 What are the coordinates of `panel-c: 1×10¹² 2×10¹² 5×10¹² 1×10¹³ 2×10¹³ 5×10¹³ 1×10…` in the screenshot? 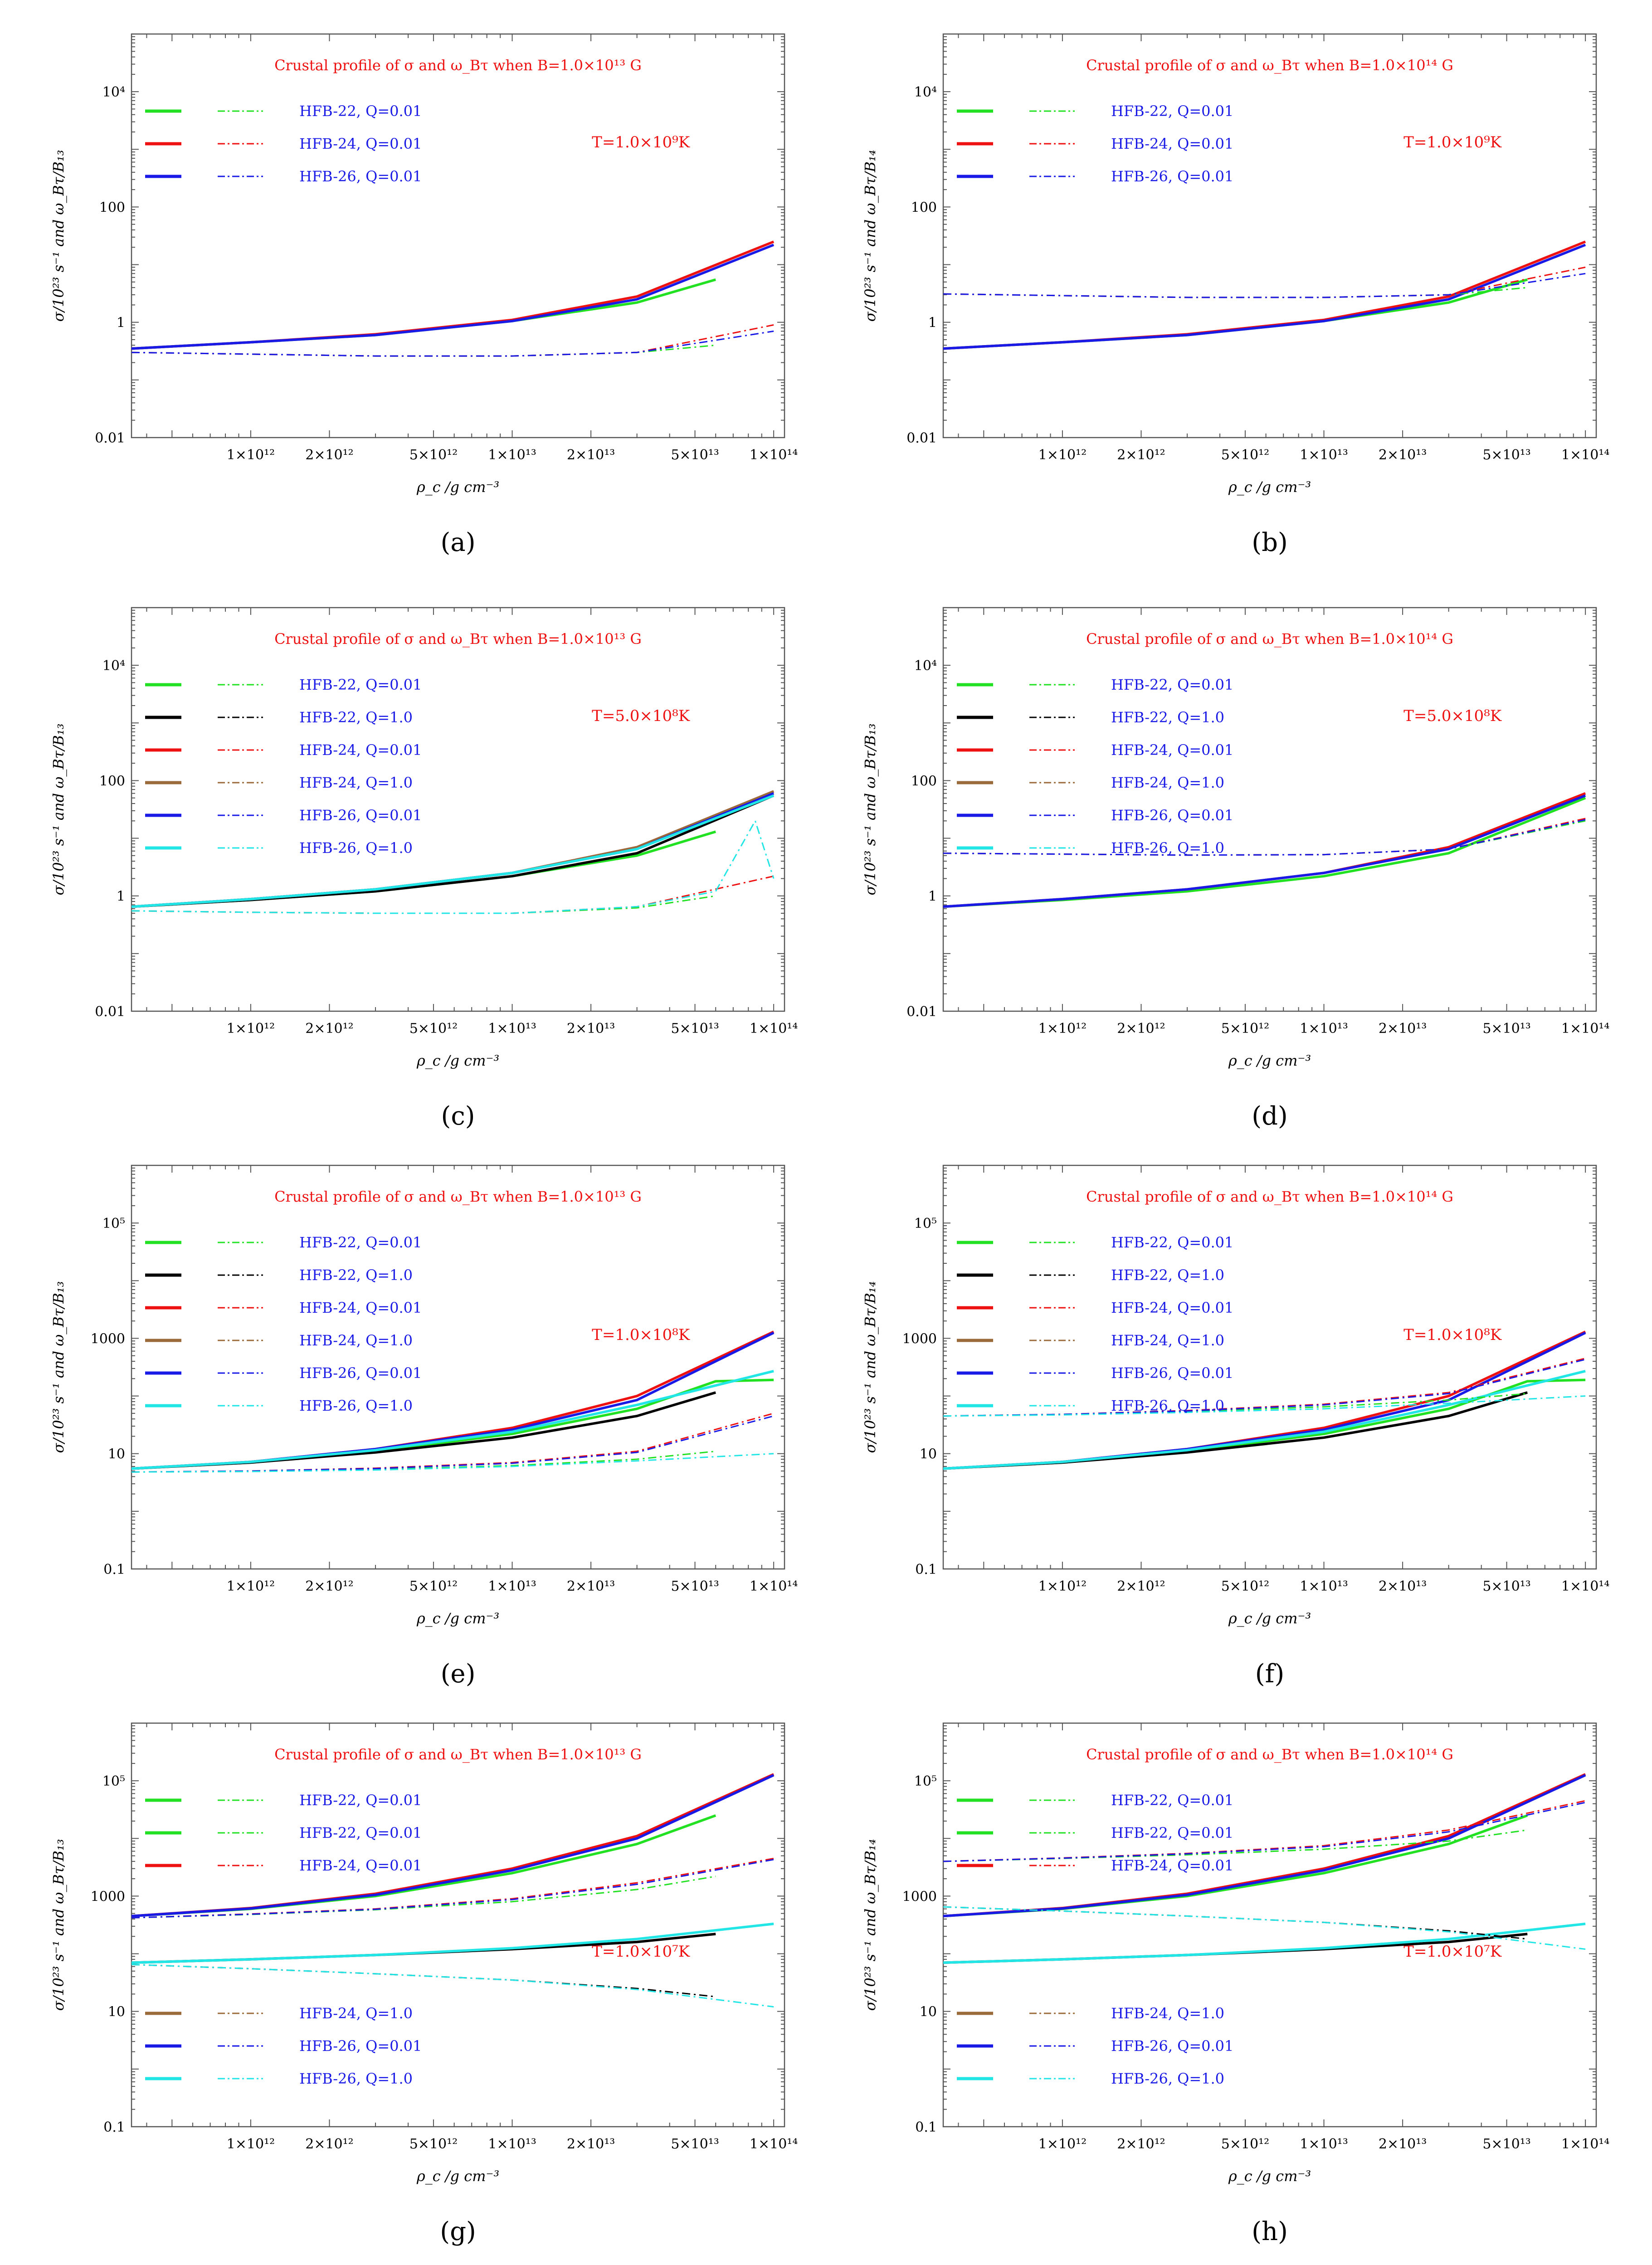 It's located at (424, 869).